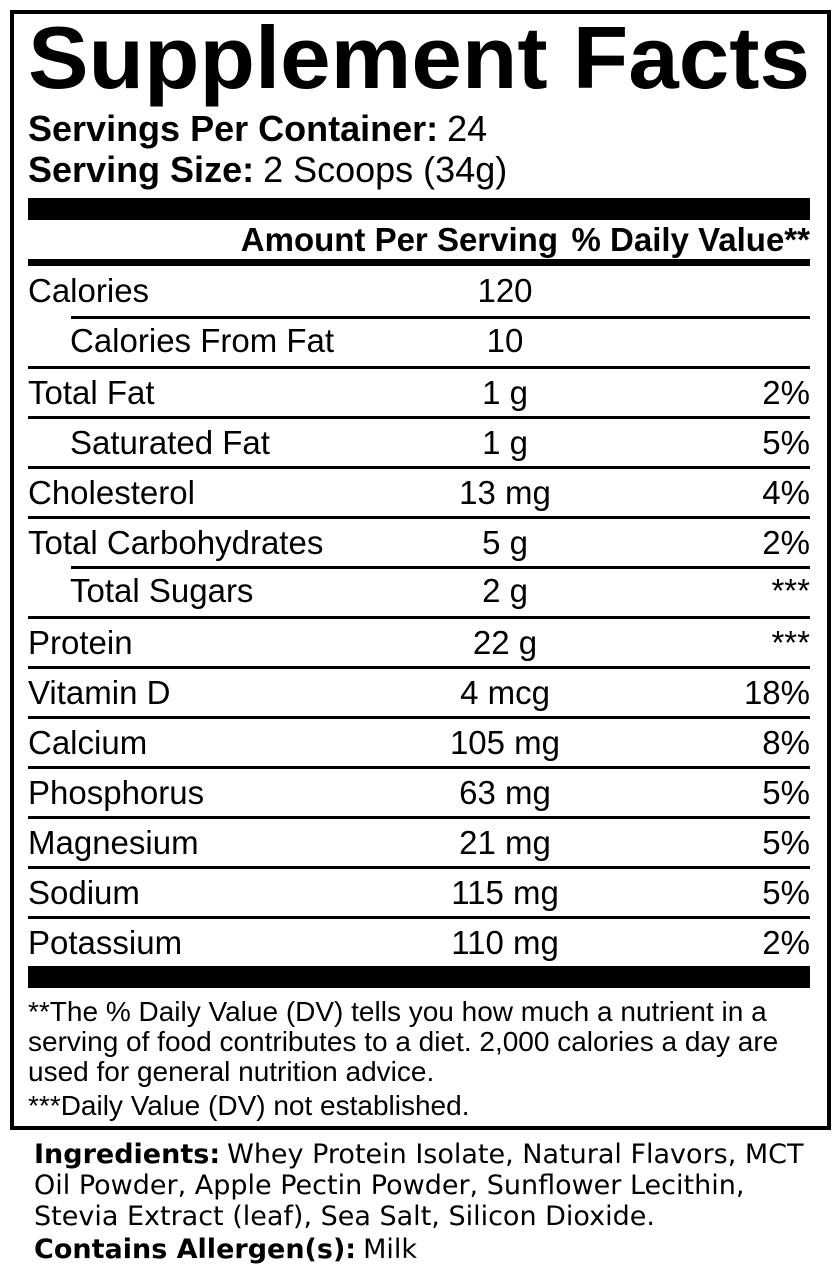 This screenshot has width=839, height=1279. Describe the element at coordinates (429, 1249) in the screenshot. I see `allergen-line: Contains Allergen(s): Milk` at that location.